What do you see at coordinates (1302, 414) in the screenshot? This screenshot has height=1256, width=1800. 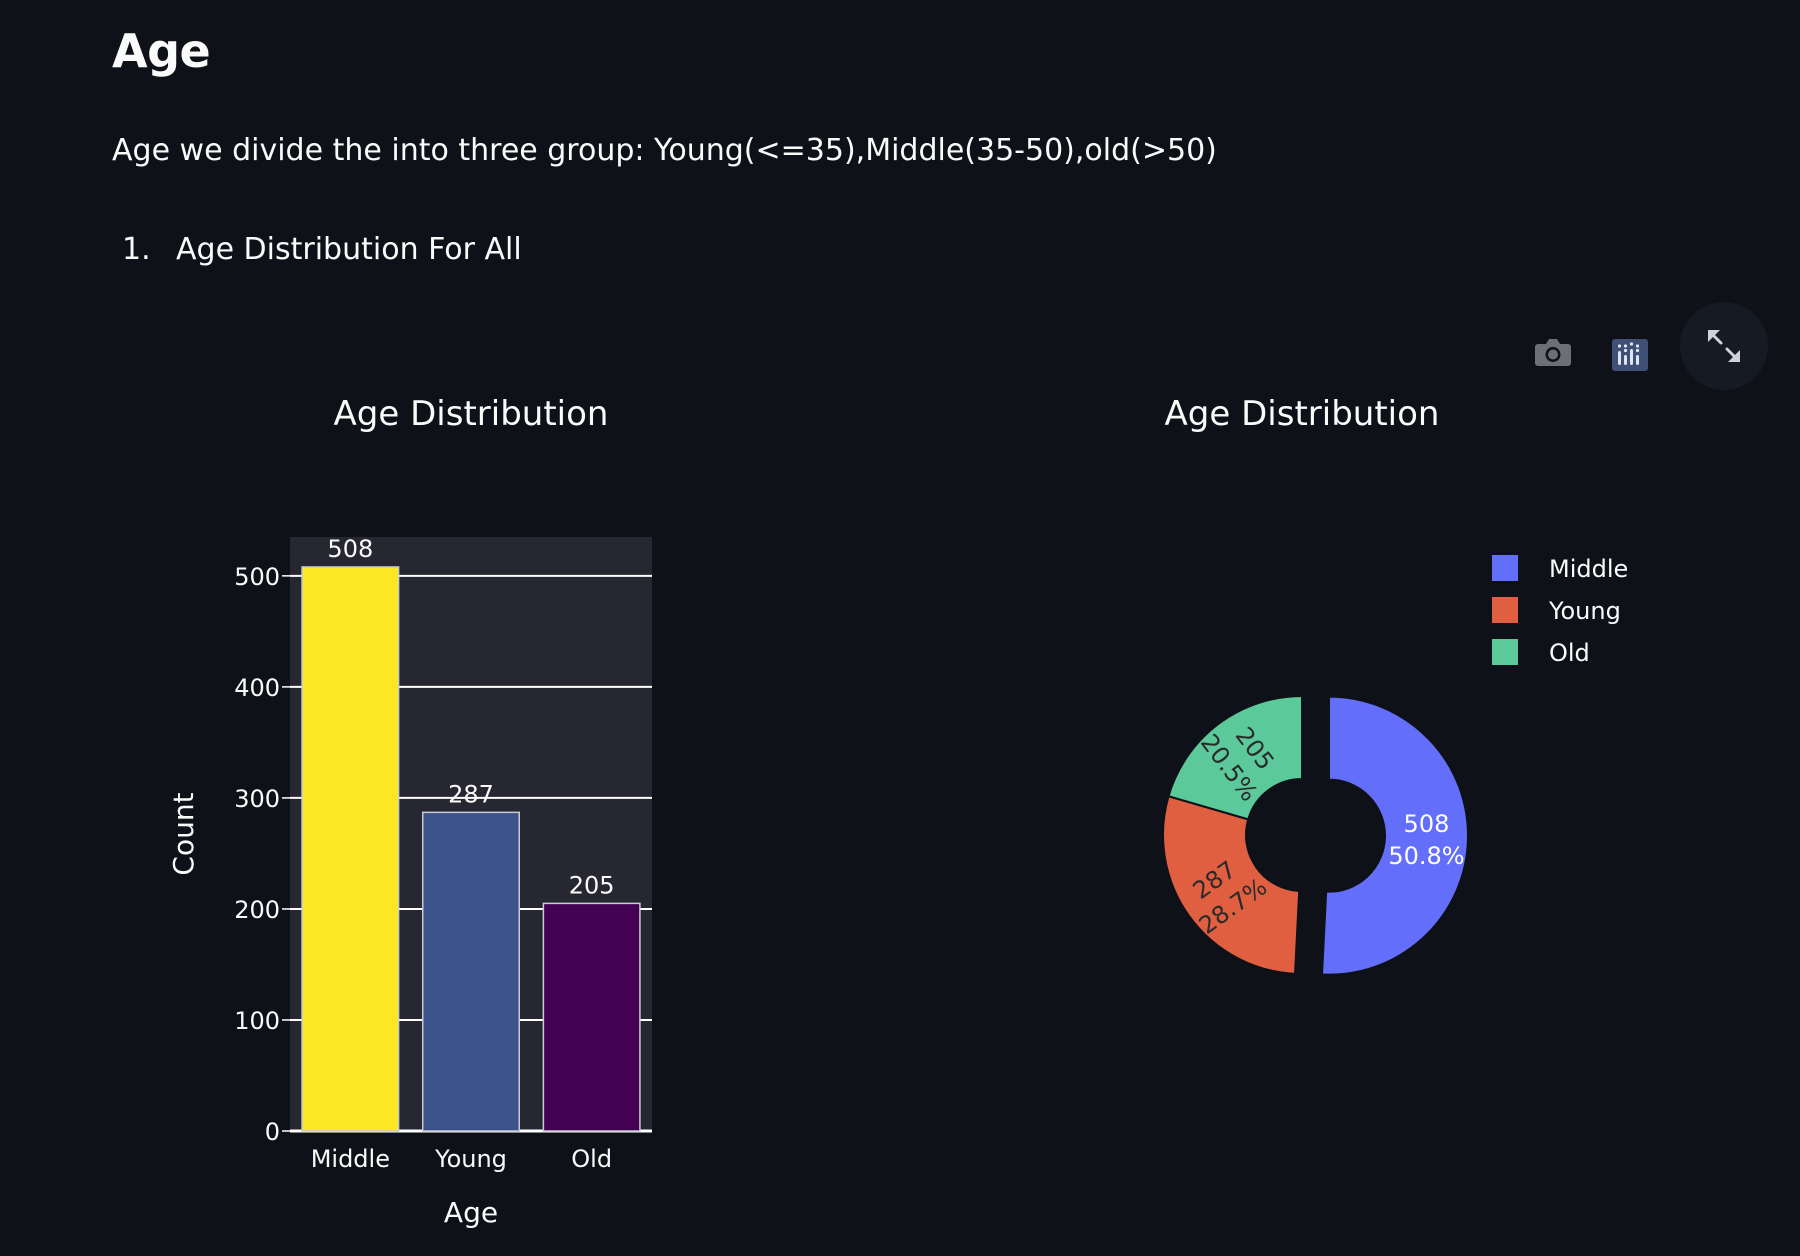 I see `pie-chart-title: Age Distribution` at bounding box center [1302, 414].